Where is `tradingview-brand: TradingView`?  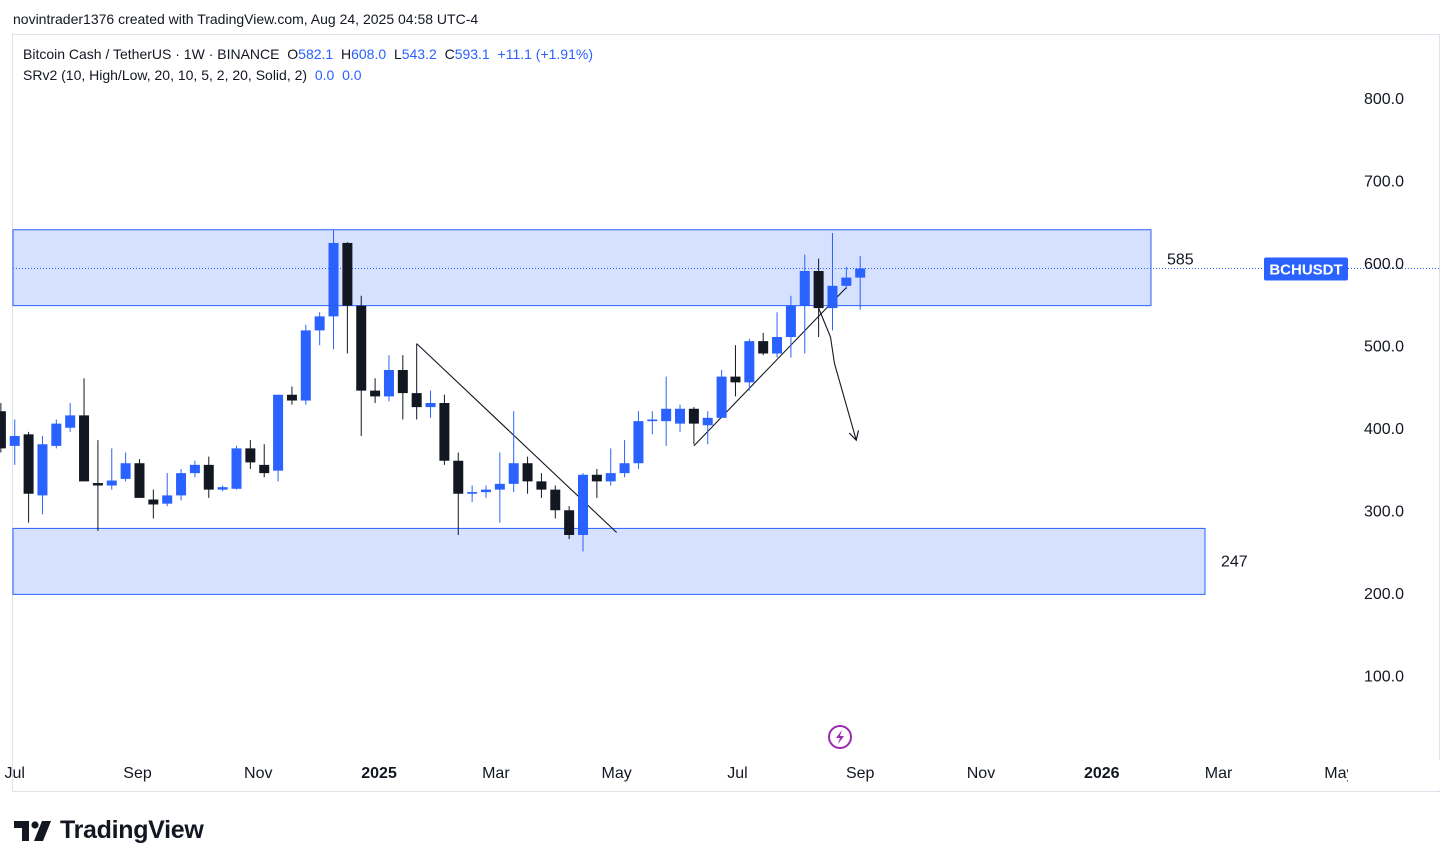
tradingview-brand: TradingView is located at coordinates (109, 830).